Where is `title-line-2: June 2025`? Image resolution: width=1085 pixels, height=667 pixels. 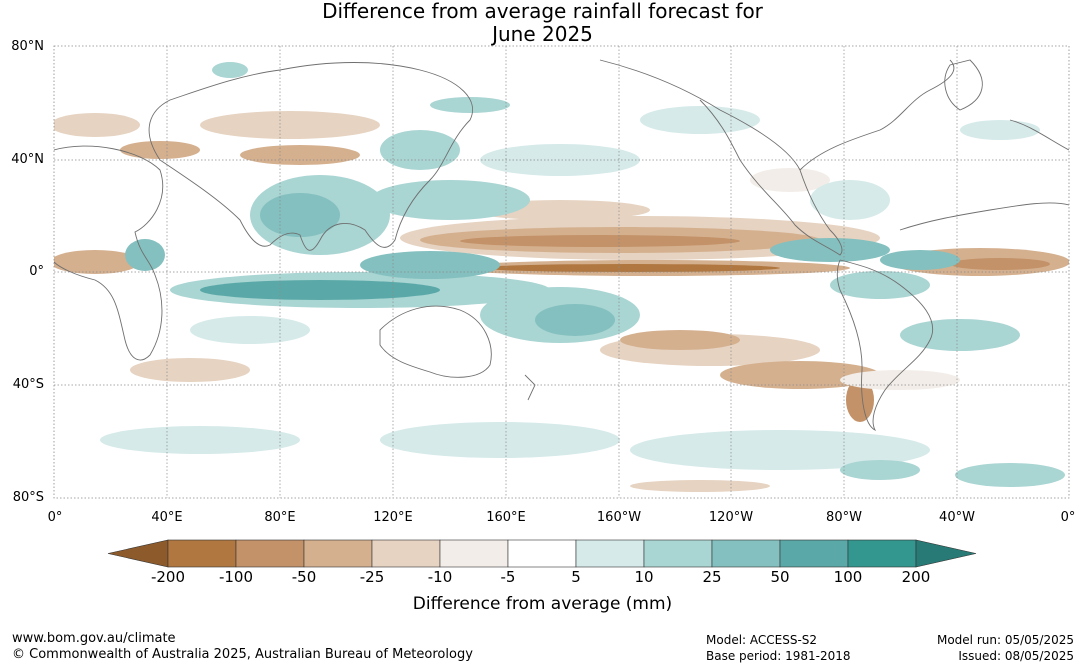
title-line-2: June 2025 is located at coordinates (542, 34).